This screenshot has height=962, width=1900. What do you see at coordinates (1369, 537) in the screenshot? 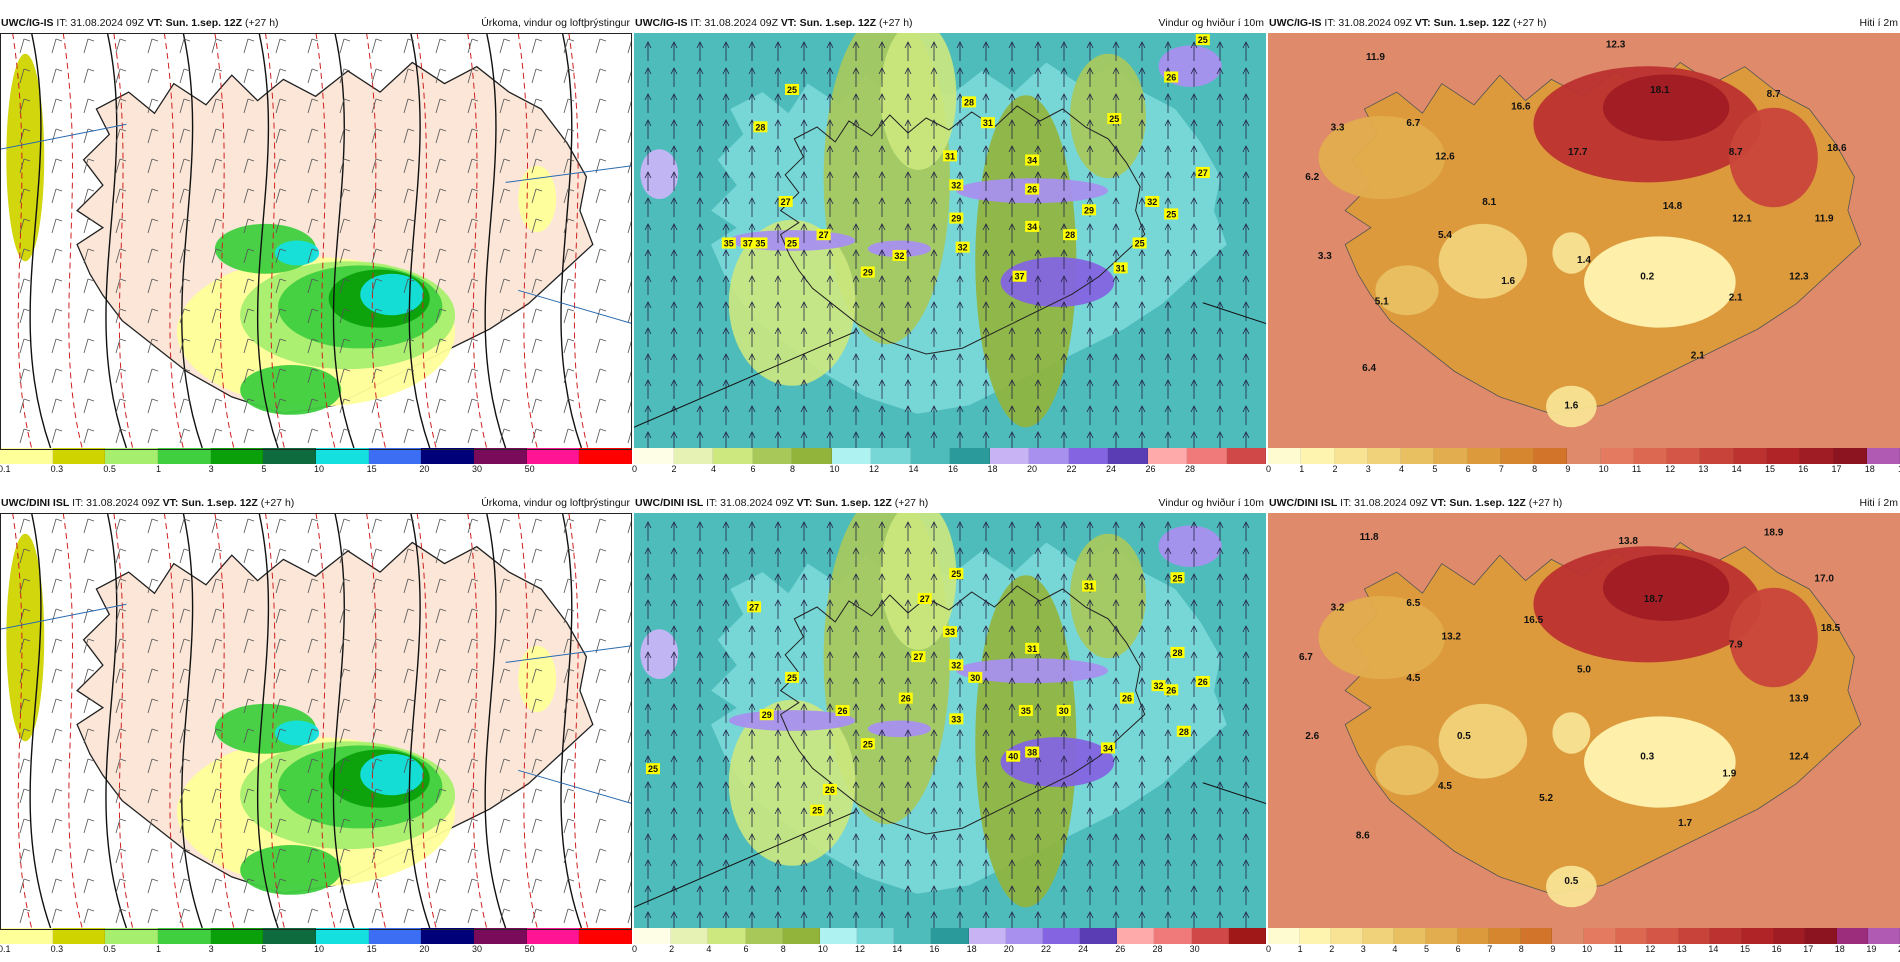
I see `temperature-value: 11.8` at bounding box center [1369, 537].